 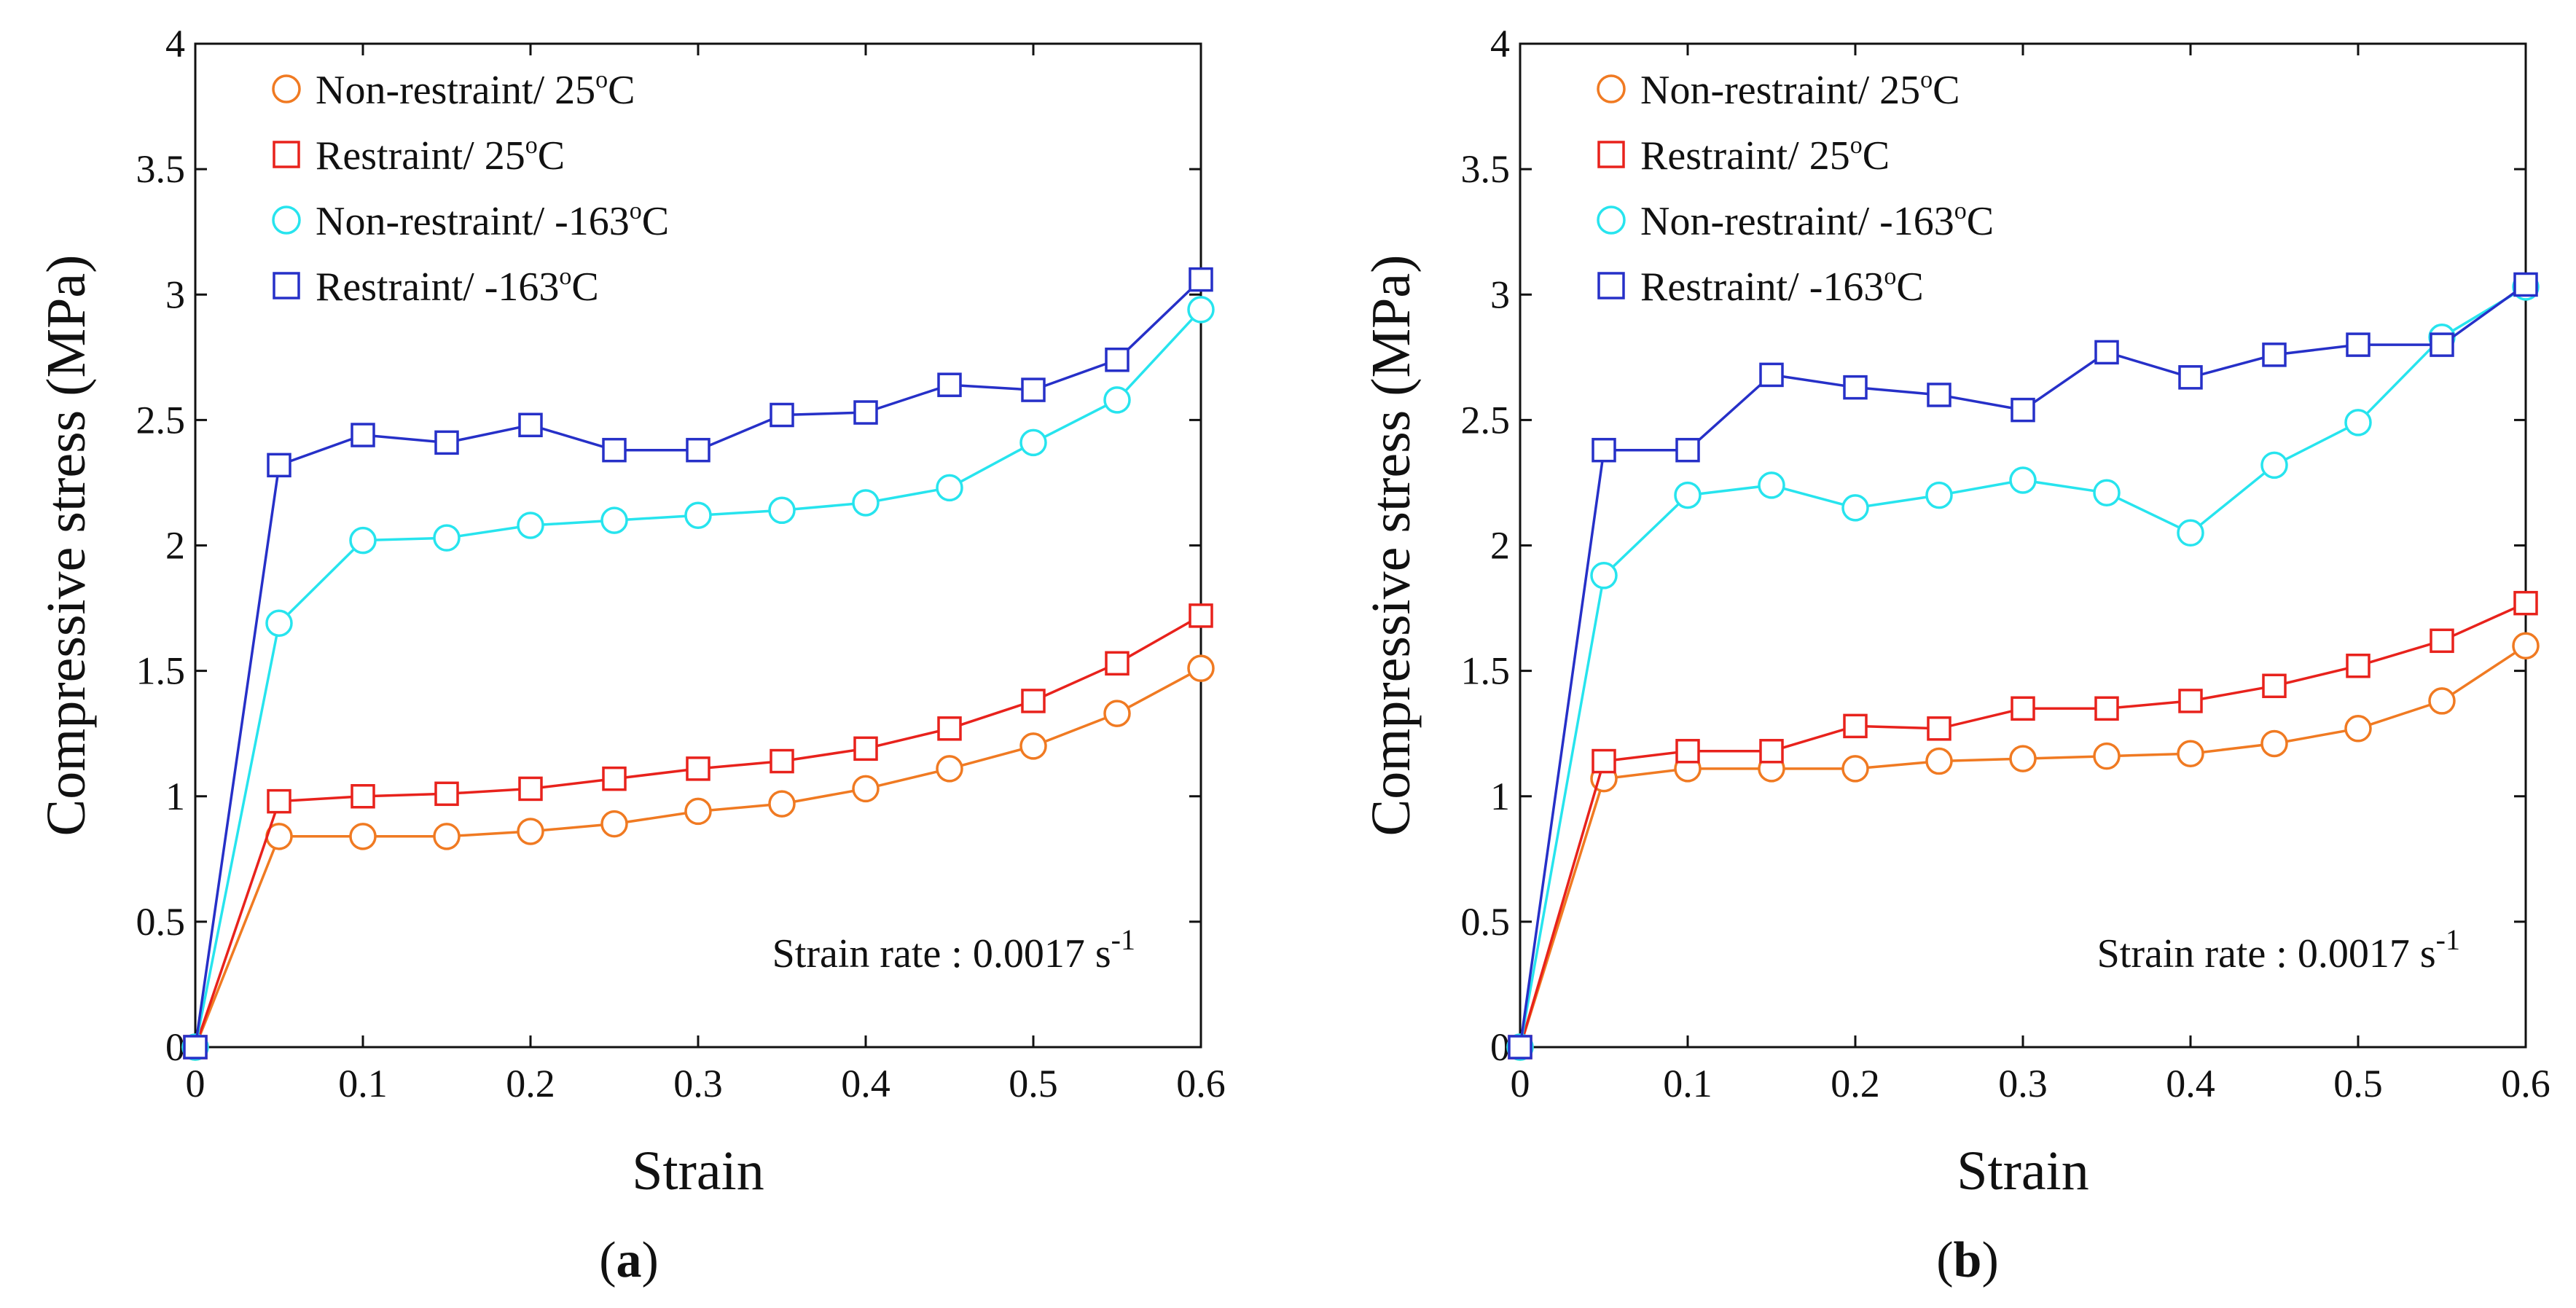 I want to click on y-tick-label: 3, so click(x=175, y=295).